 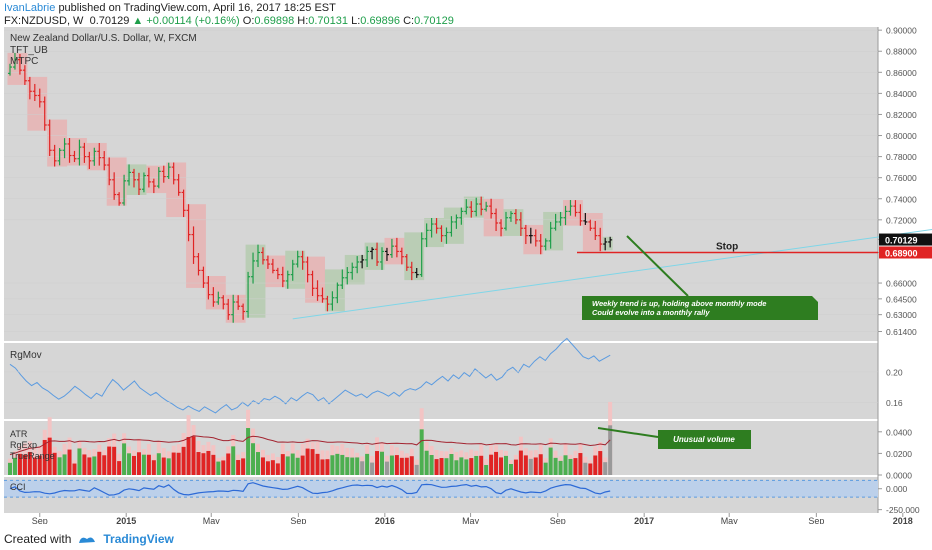 What do you see at coordinates (897, 489) in the screenshot?
I see `cci-tick-label: 0.000` at bounding box center [897, 489].